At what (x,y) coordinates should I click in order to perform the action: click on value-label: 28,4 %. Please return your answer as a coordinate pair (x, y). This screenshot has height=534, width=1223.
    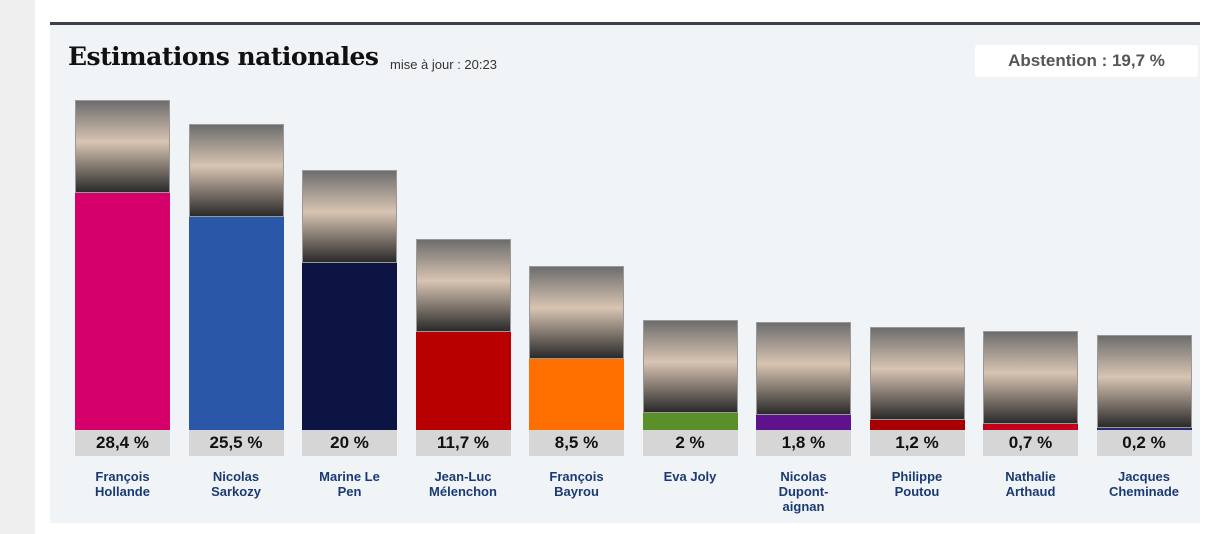
    Looking at the image, I should click on (122, 443).